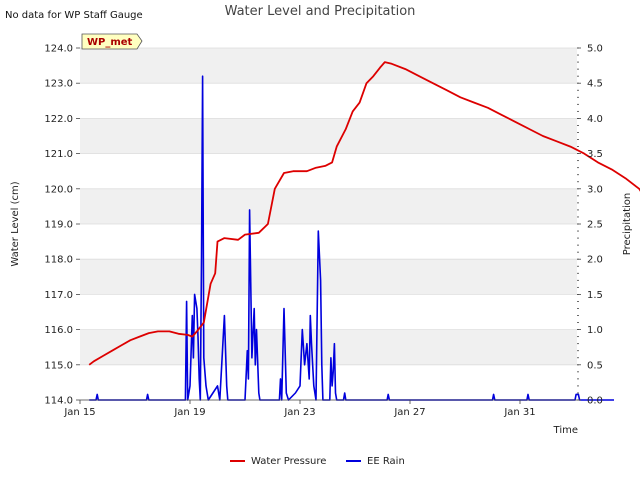  Describe the element at coordinates (595, 119) in the screenshot. I see `y-right-tick-label: 4.0` at that location.